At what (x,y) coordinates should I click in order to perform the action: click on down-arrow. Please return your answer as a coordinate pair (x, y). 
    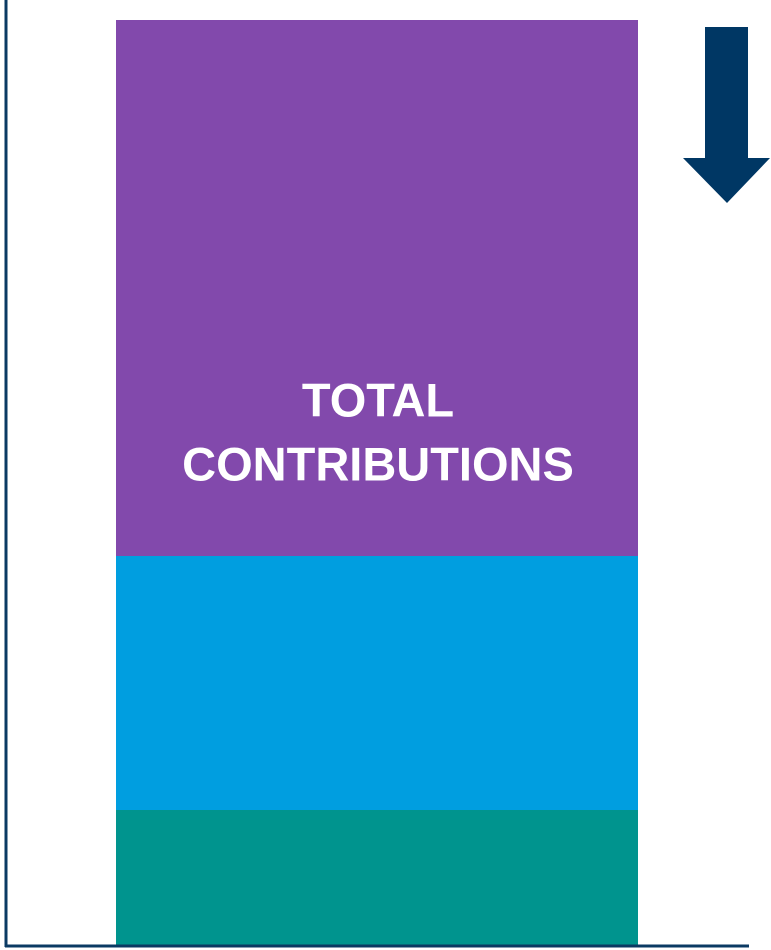
    Looking at the image, I should click on (726, 115).